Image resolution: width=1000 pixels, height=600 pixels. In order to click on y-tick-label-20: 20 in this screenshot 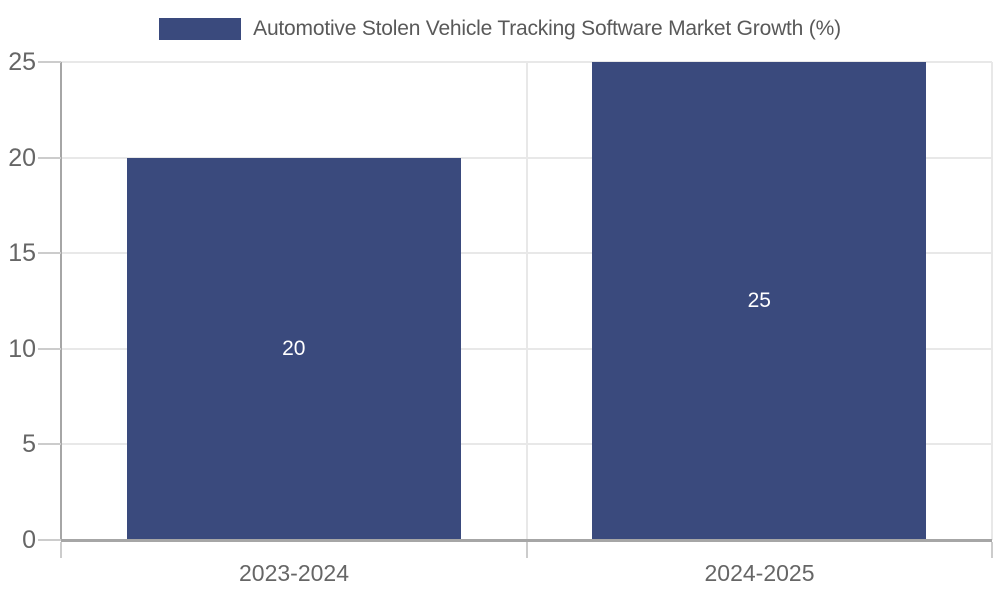, I will do `click(22, 157)`.